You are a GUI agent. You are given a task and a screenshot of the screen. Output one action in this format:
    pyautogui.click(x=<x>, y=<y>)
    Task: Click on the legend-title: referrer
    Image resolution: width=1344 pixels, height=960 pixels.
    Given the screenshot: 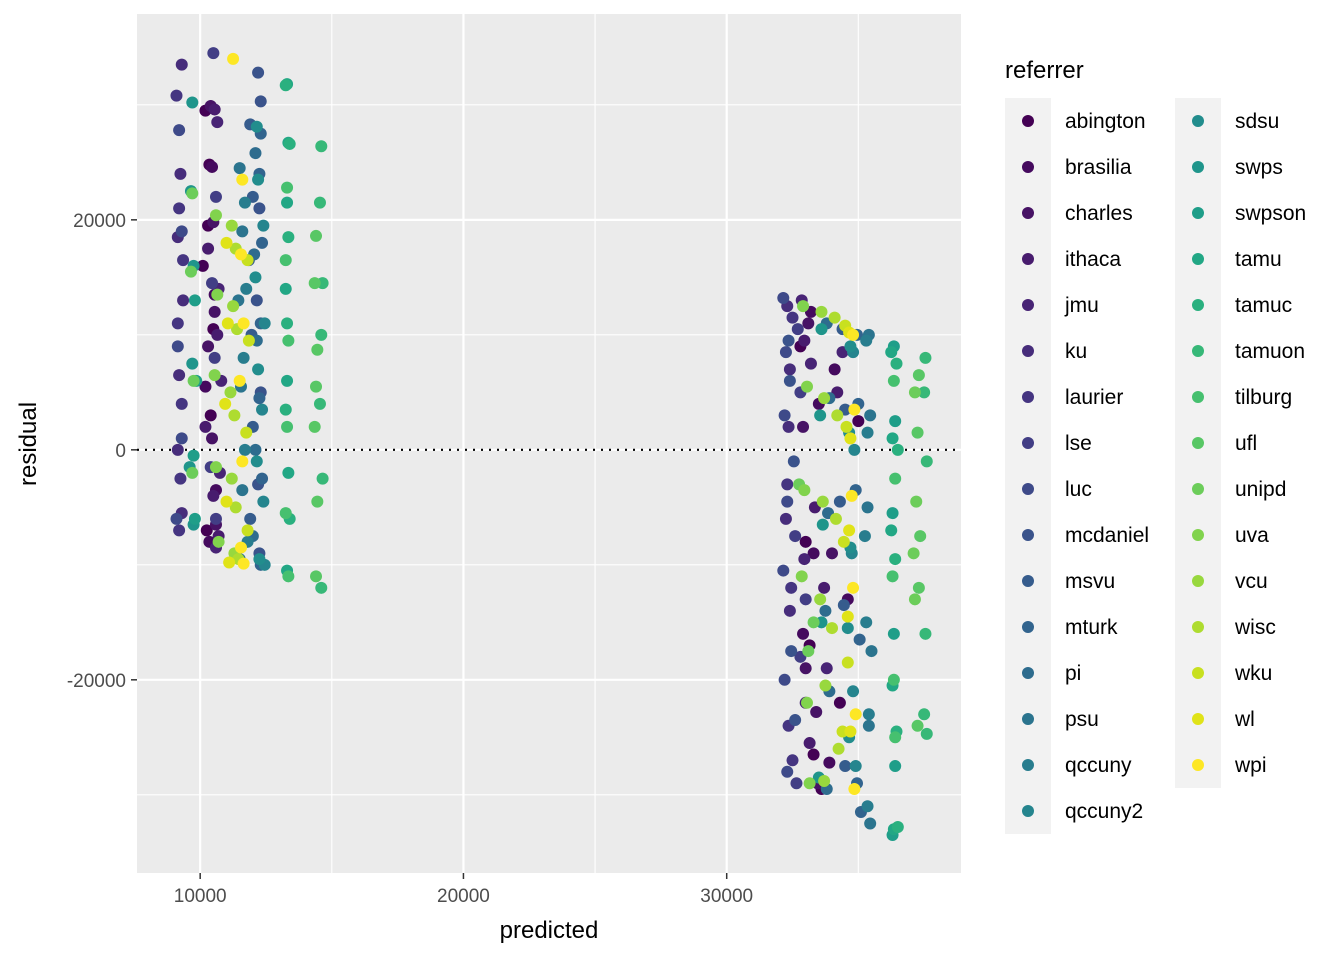 What is the action you would take?
    pyautogui.click(x=1044, y=70)
    